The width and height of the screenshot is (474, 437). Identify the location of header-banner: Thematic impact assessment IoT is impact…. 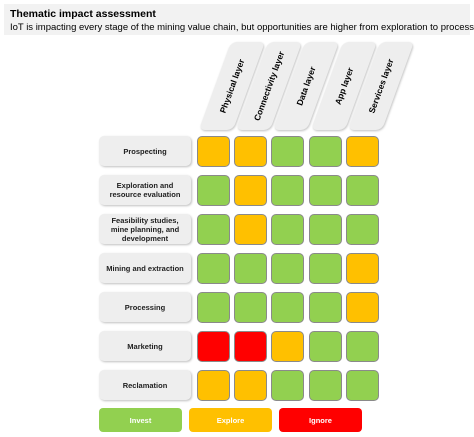
(239, 19).